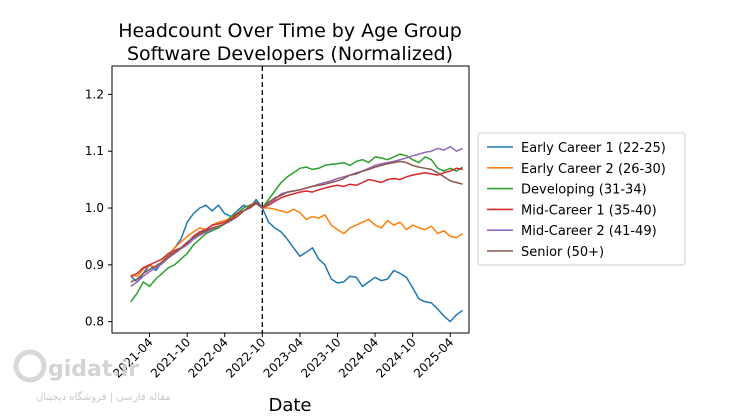 Image resolution: width=740 pixels, height=418 pixels. What do you see at coordinates (30, 366) in the screenshot?
I see `logo-ring-icon` at bounding box center [30, 366].